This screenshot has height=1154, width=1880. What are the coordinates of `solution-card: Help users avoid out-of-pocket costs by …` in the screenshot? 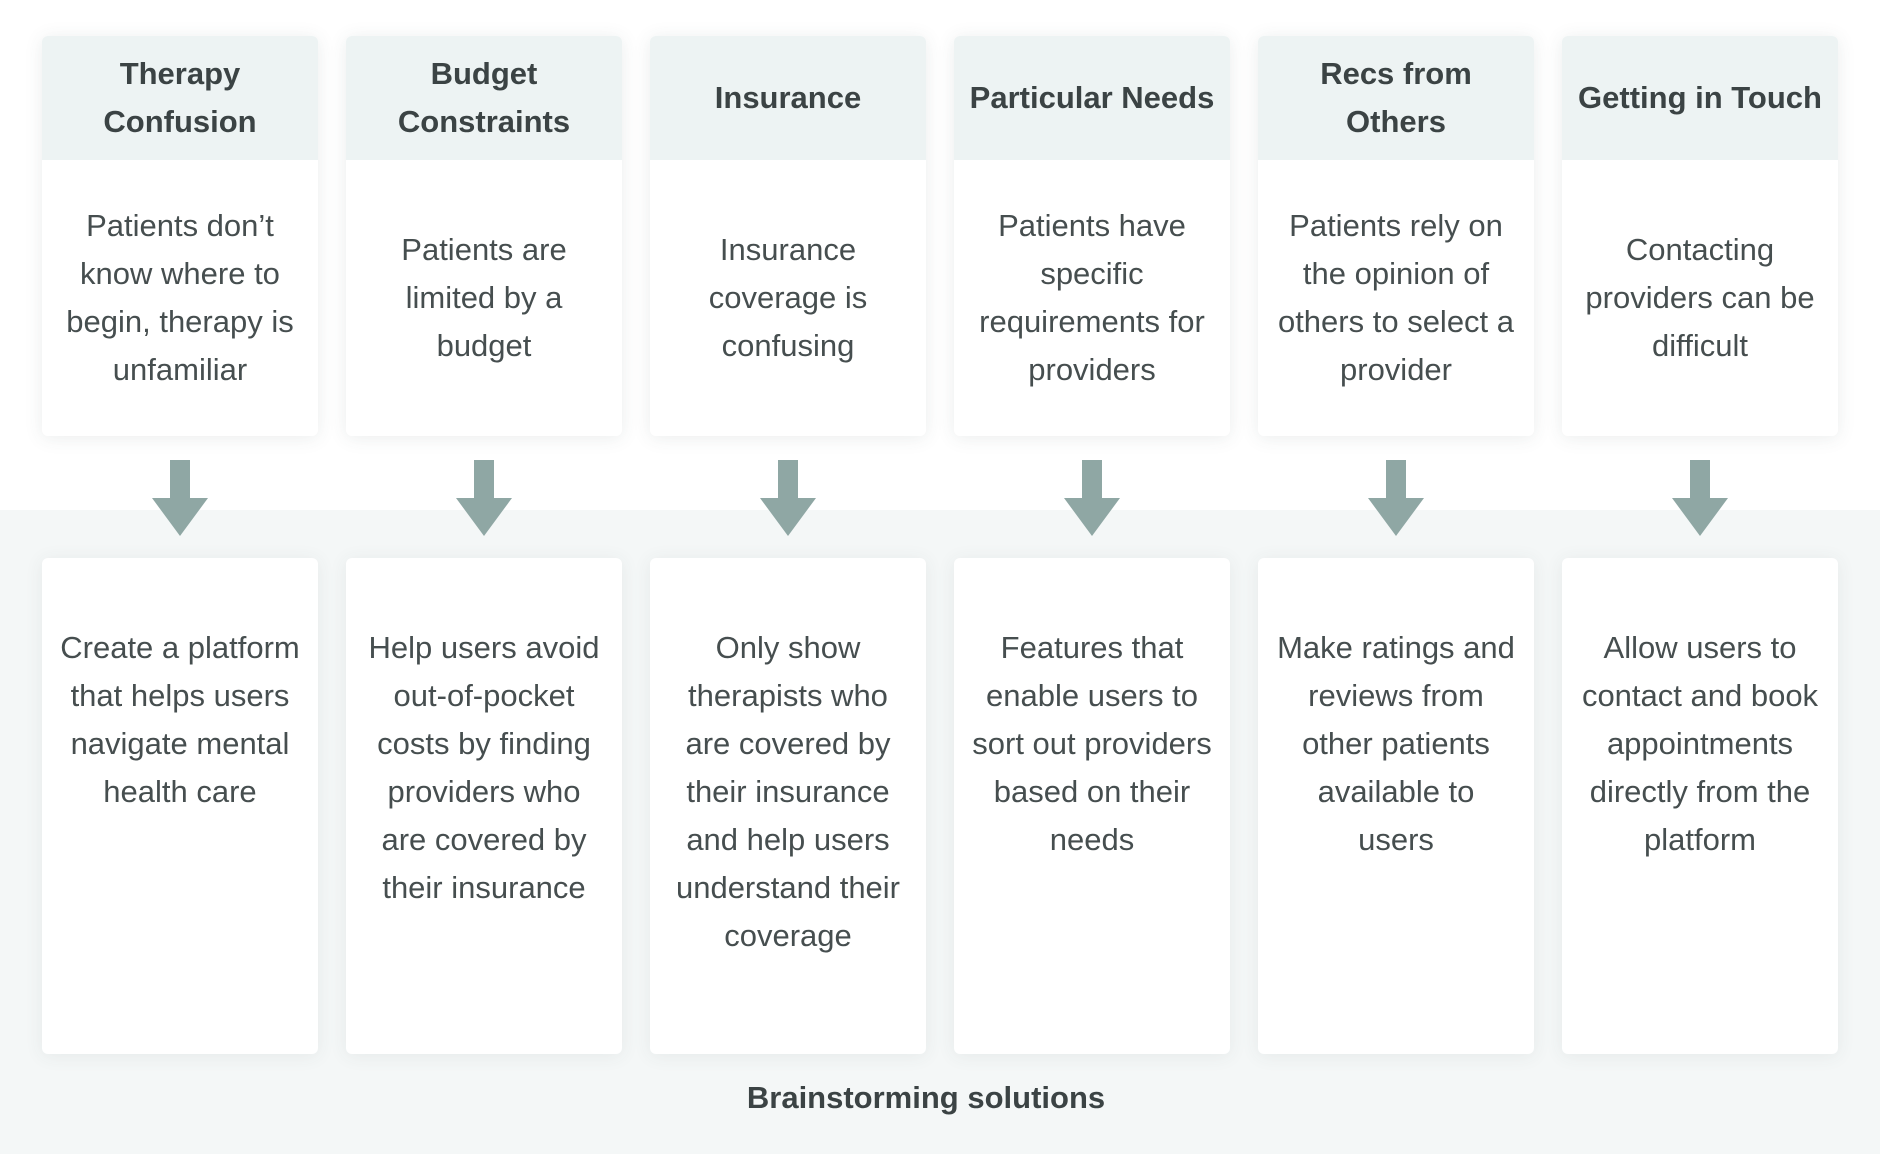 It's located at (484, 806).